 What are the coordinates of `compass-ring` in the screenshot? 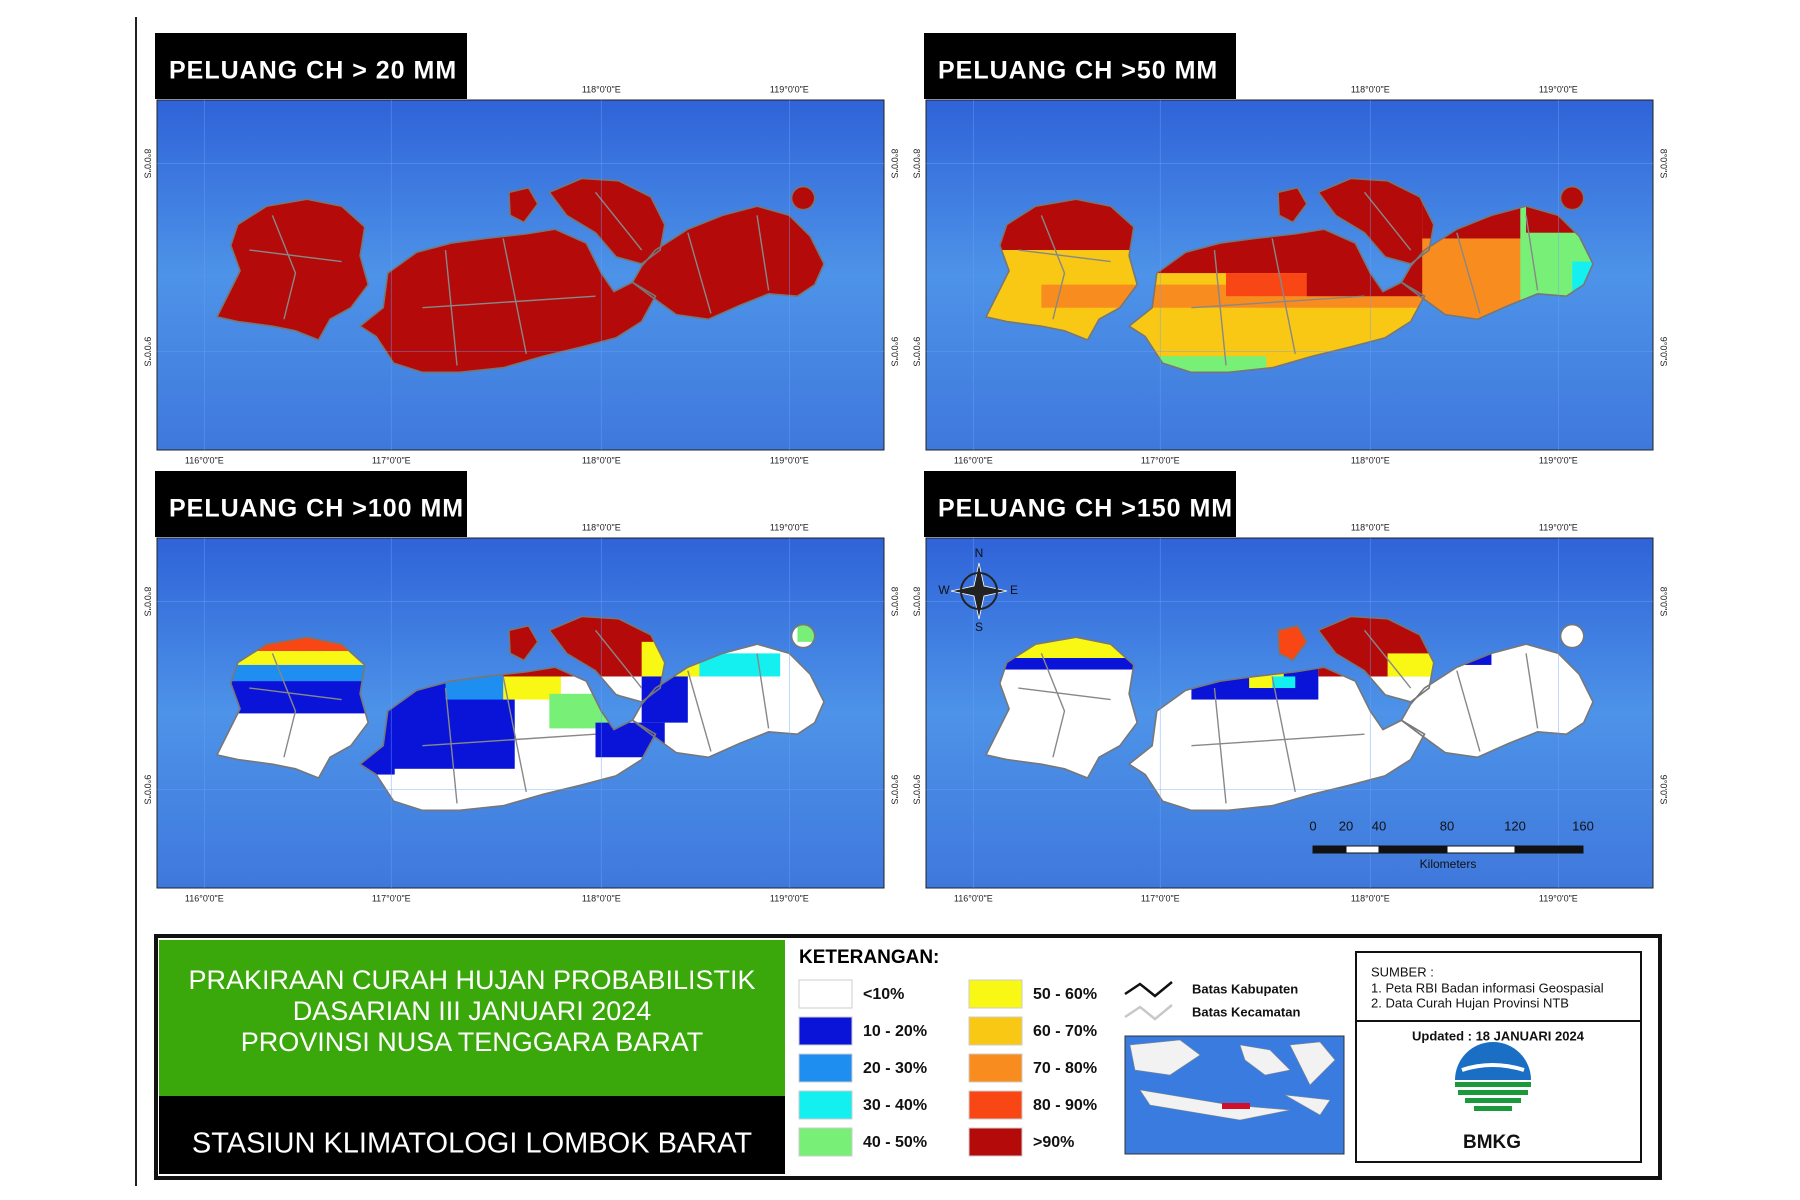 It's located at (979, 591).